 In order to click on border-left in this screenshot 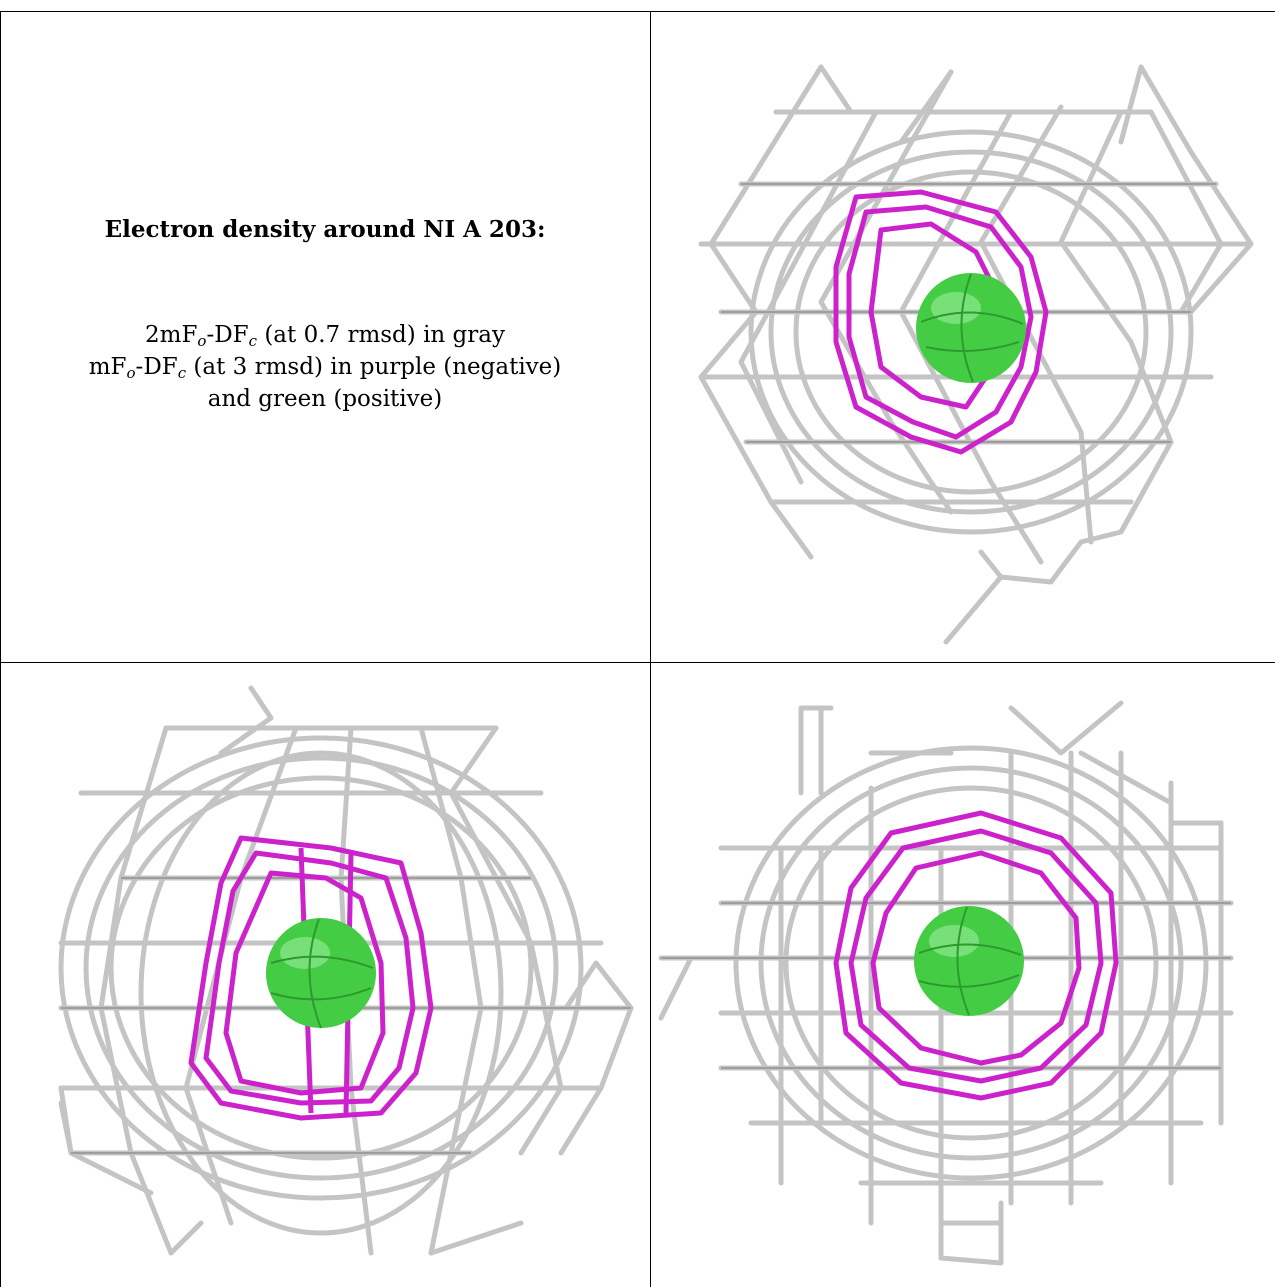, I will do `click(0, 649)`.